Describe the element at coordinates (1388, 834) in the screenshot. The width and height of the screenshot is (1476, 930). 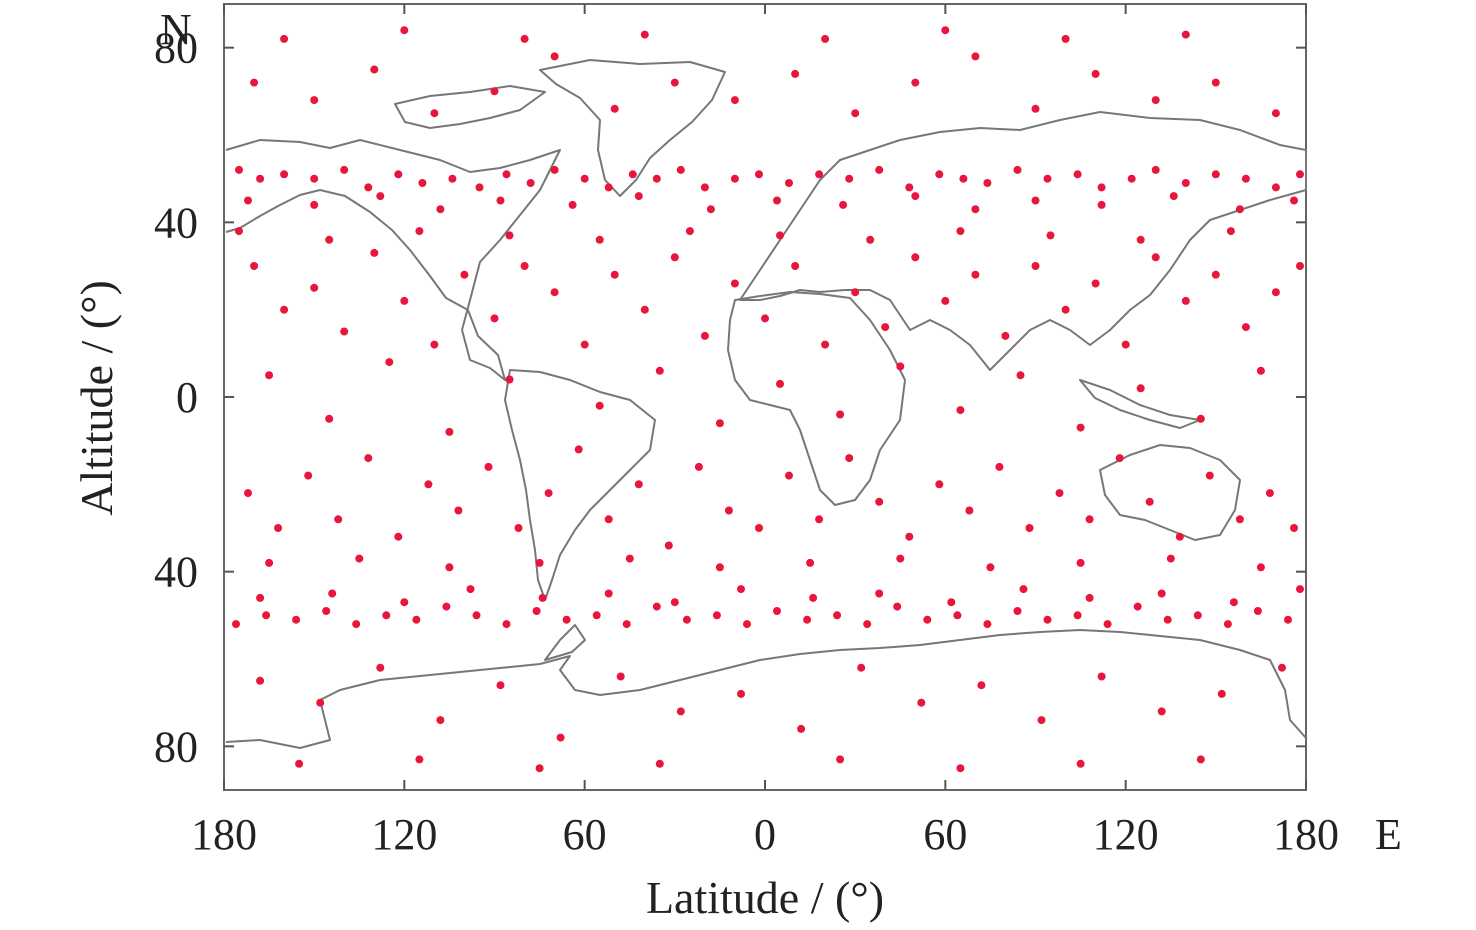
I see `x-direction-label: E` at that location.